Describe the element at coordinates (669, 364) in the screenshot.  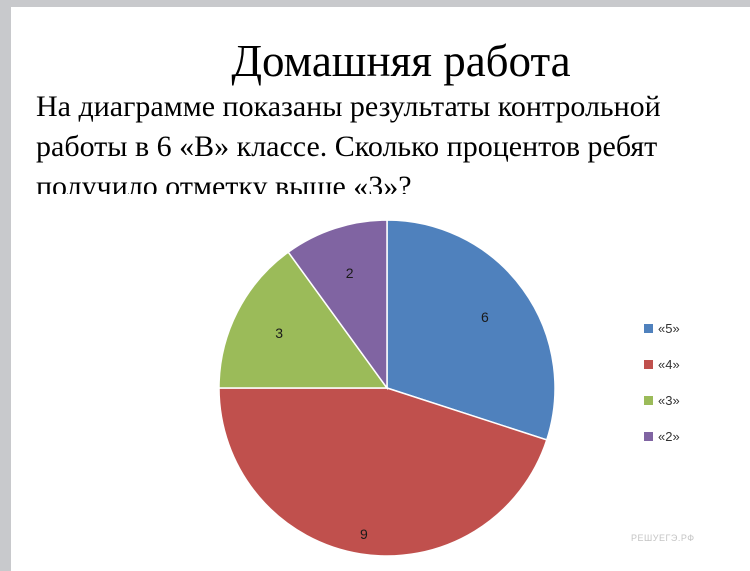
I see `legend-label-4: «4»` at that location.